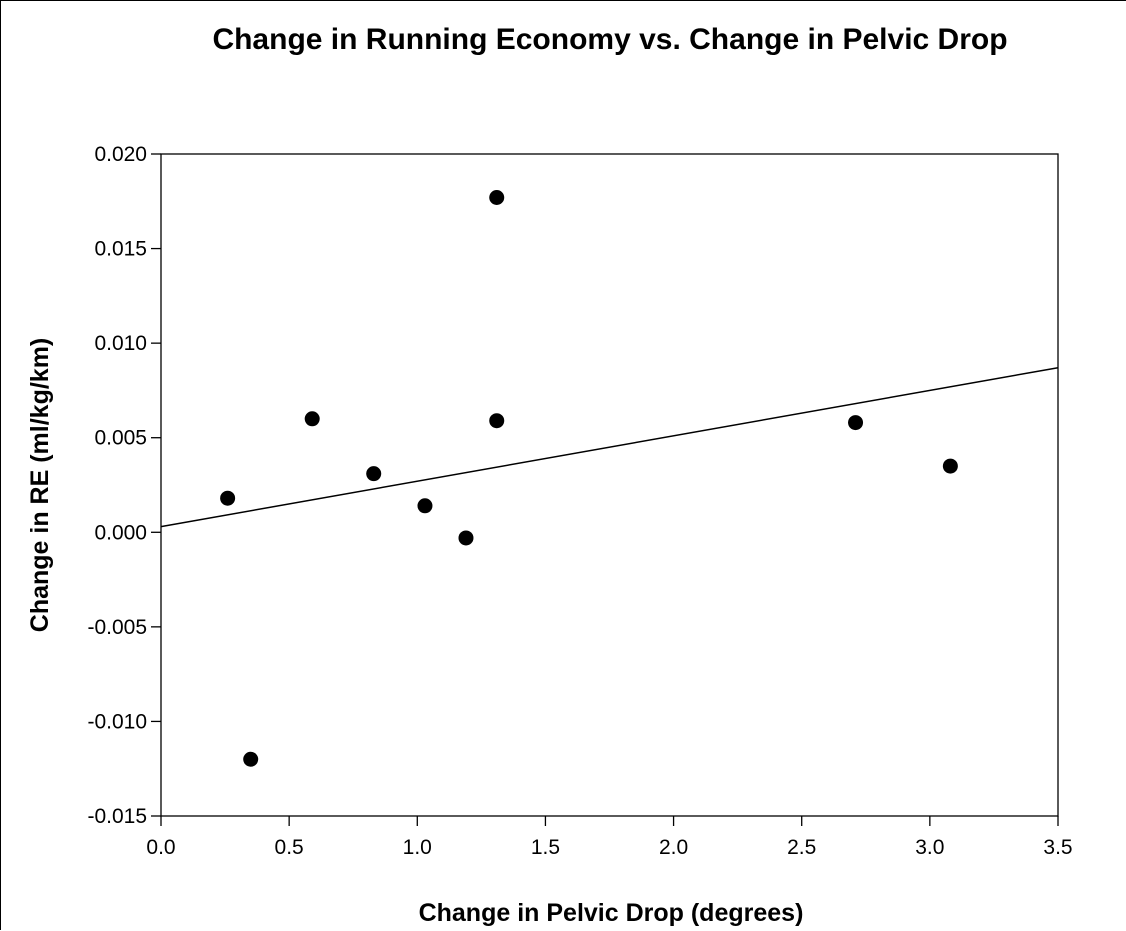  I want to click on x-tick-label: 2.5, so click(801, 847).